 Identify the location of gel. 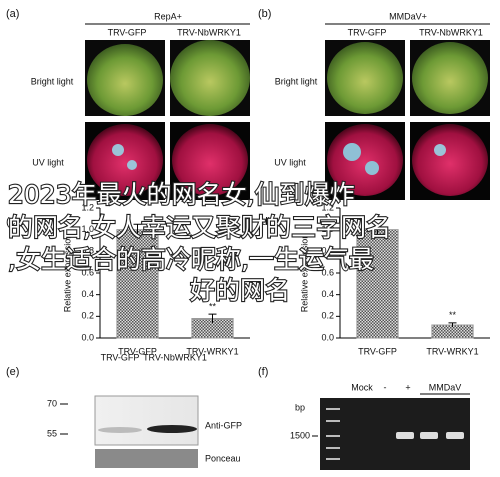
(395, 434).